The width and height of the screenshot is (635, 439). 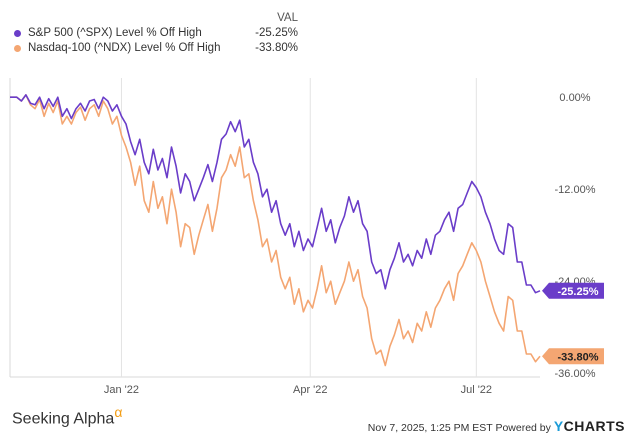 I want to click on y-tick-label: 0.00%, so click(x=574, y=98).